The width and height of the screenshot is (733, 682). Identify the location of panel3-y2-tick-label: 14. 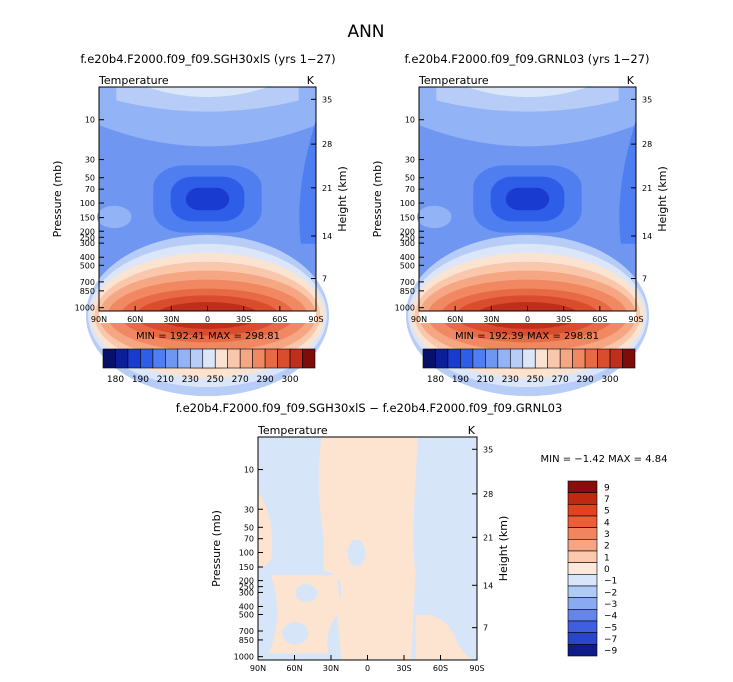
(488, 585).